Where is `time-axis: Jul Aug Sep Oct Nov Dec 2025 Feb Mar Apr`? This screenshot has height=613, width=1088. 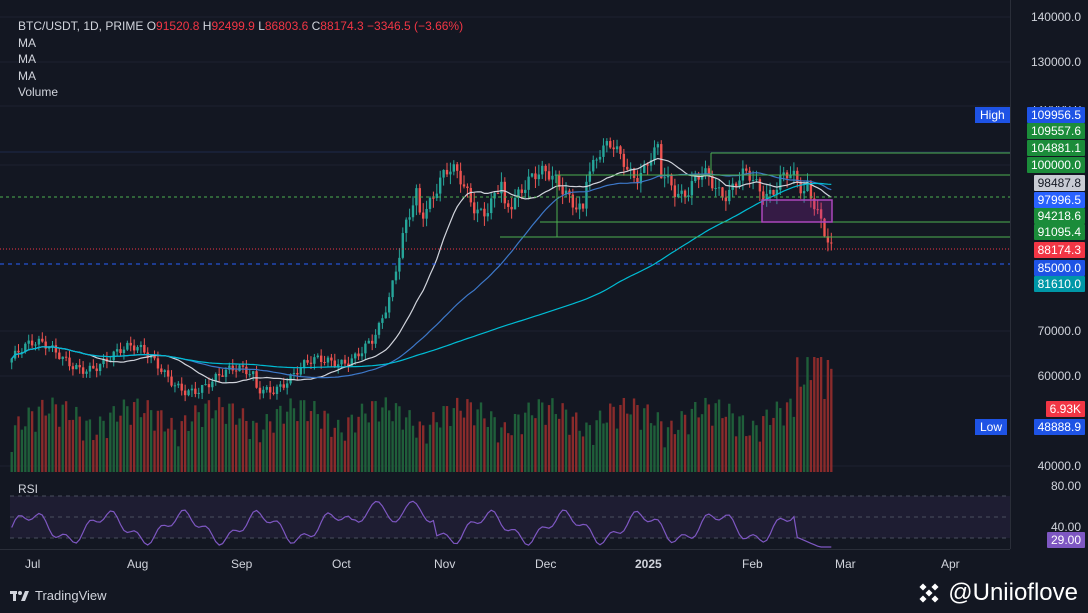
time-axis: Jul Aug Sep Oct Nov Dec 2025 Feb Mar Apr is located at coordinates (505, 564).